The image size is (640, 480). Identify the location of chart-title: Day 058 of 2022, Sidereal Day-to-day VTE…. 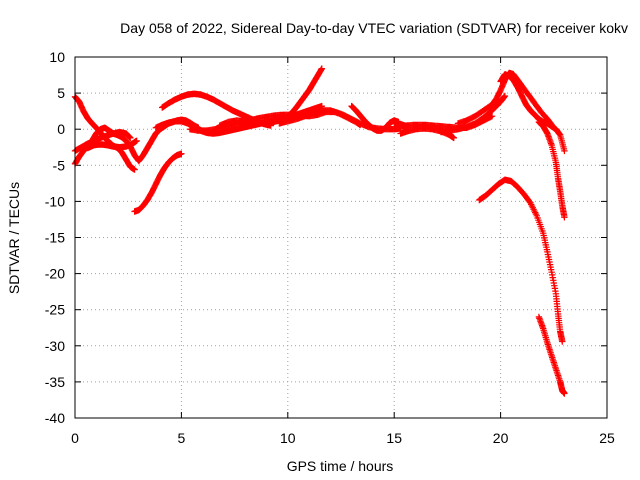
(374, 28).